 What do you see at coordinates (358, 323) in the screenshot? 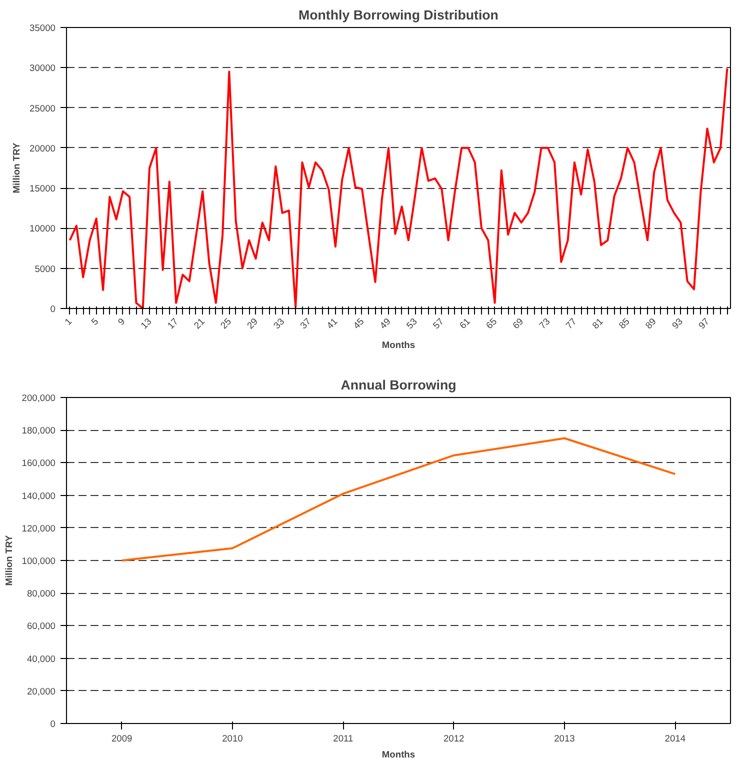
I see `x-tick-label: 45` at bounding box center [358, 323].